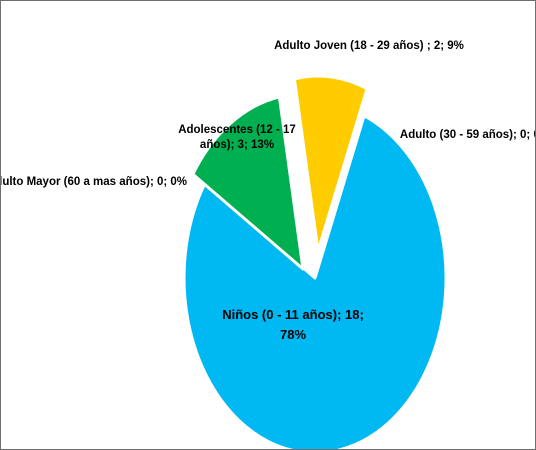 The height and width of the screenshot is (450, 536). I want to click on slice-label-line: Adulto Joven (18 - 29 años) ; 2; 9%, so click(369, 46).